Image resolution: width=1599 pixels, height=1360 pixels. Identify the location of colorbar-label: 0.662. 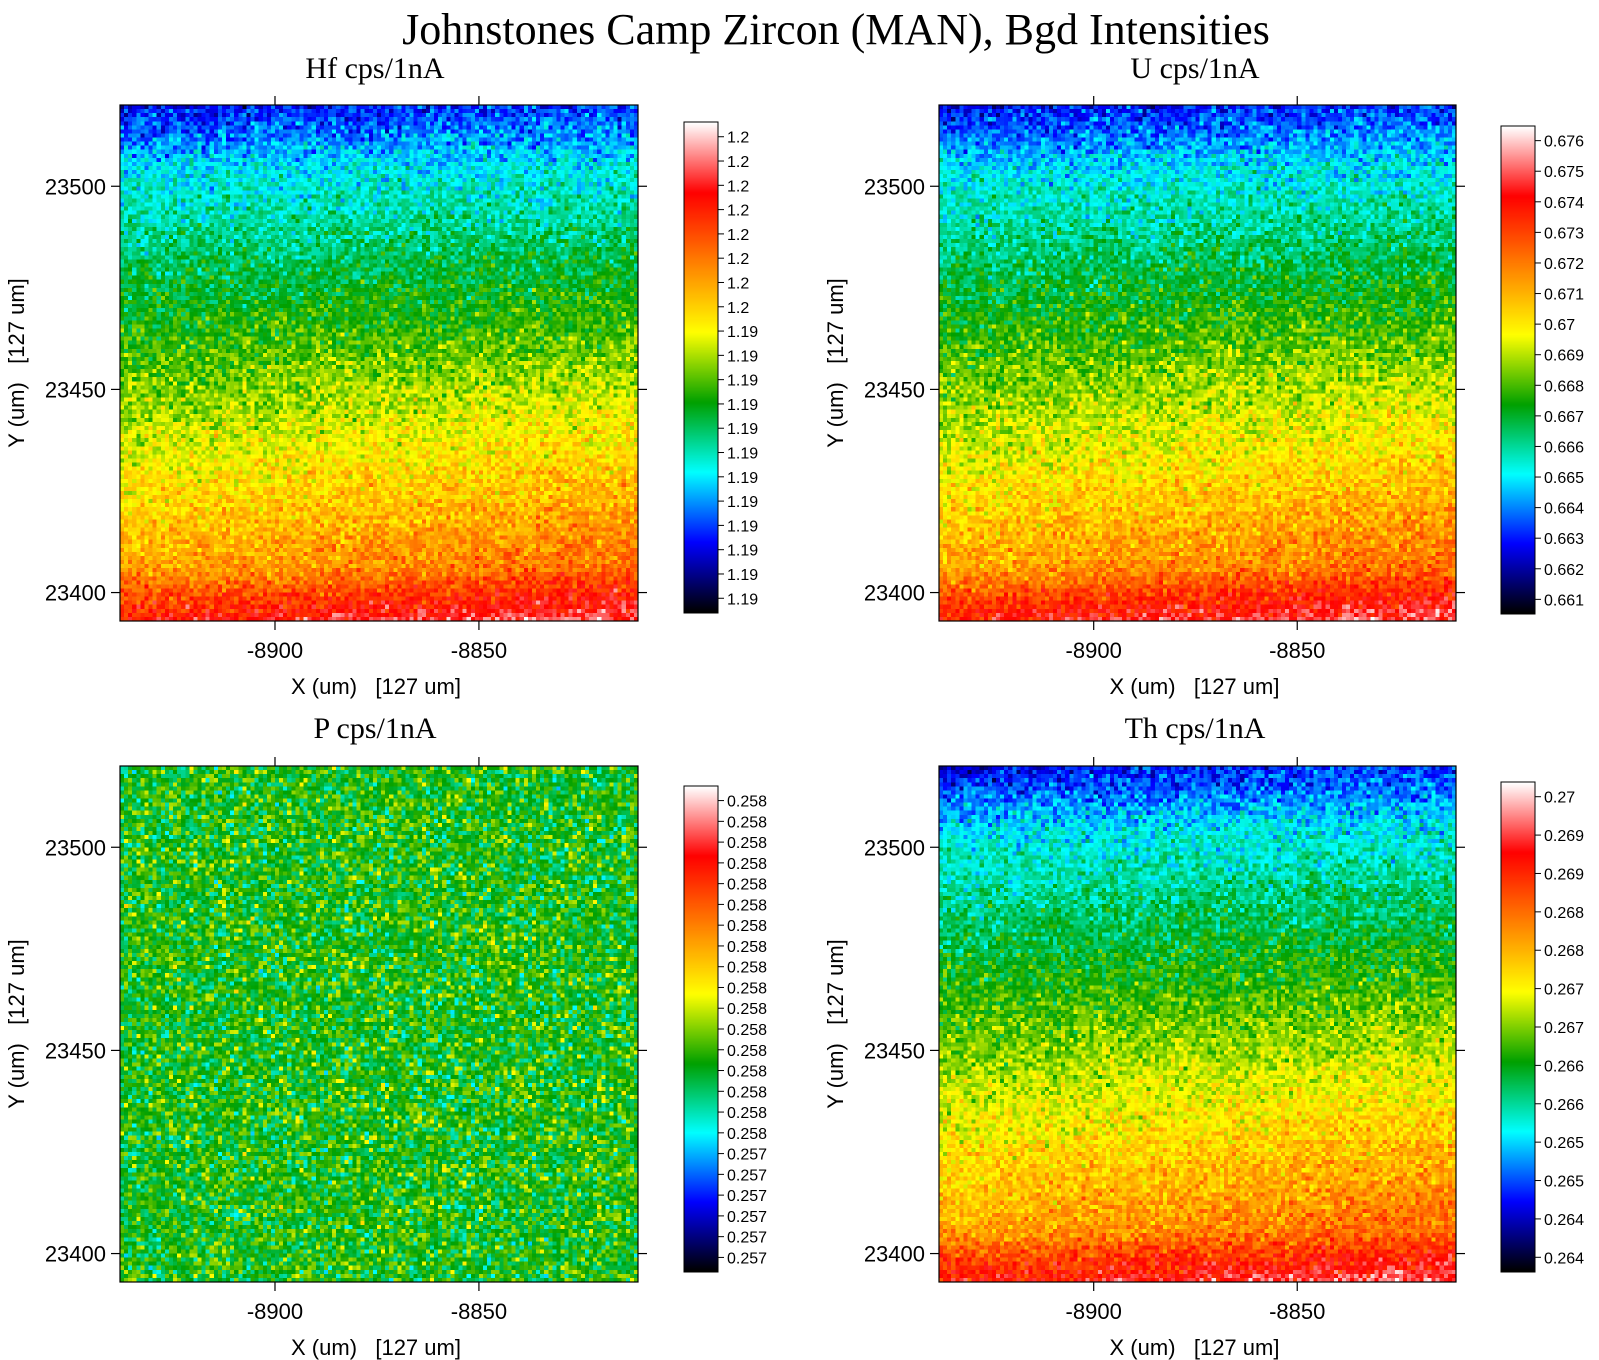
(1564, 570).